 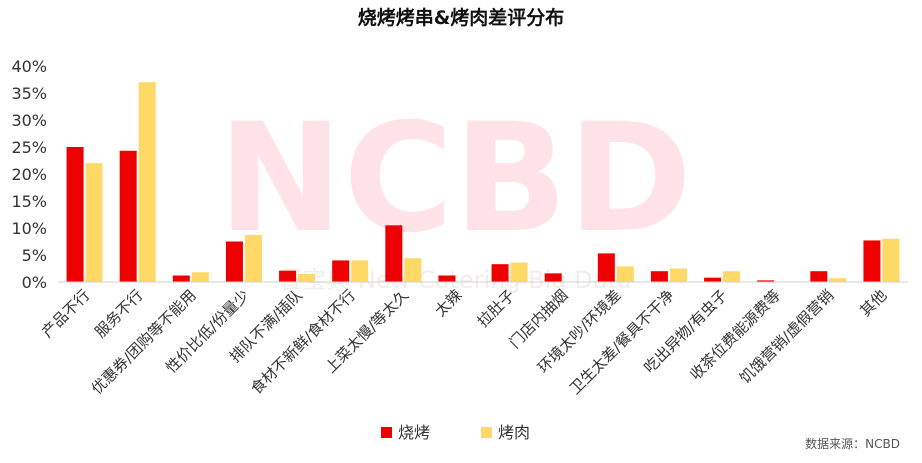 What do you see at coordinates (735, 335) in the screenshot?
I see `x-tick-label: 收茶位费能源费等` at bounding box center [735, 335].